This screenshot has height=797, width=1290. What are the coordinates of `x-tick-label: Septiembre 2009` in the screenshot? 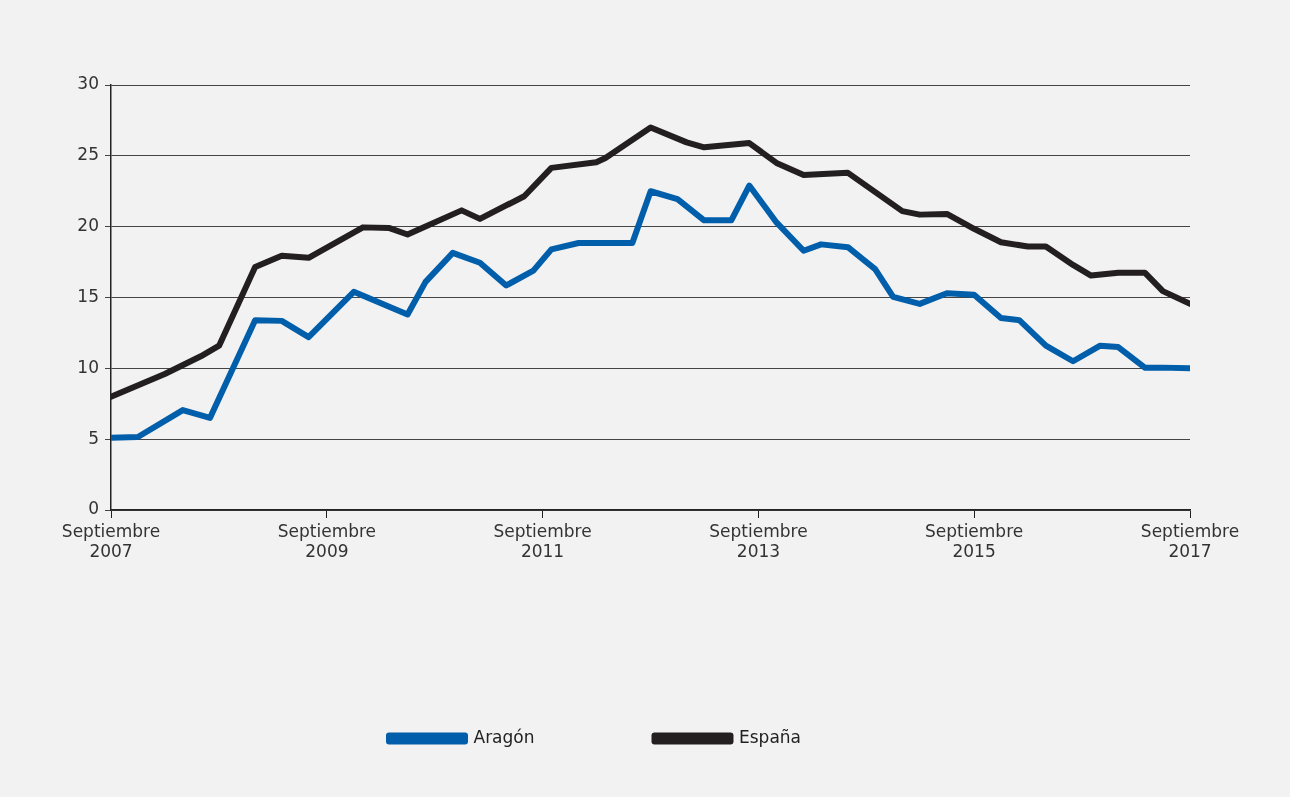 It's located at (327, 541).